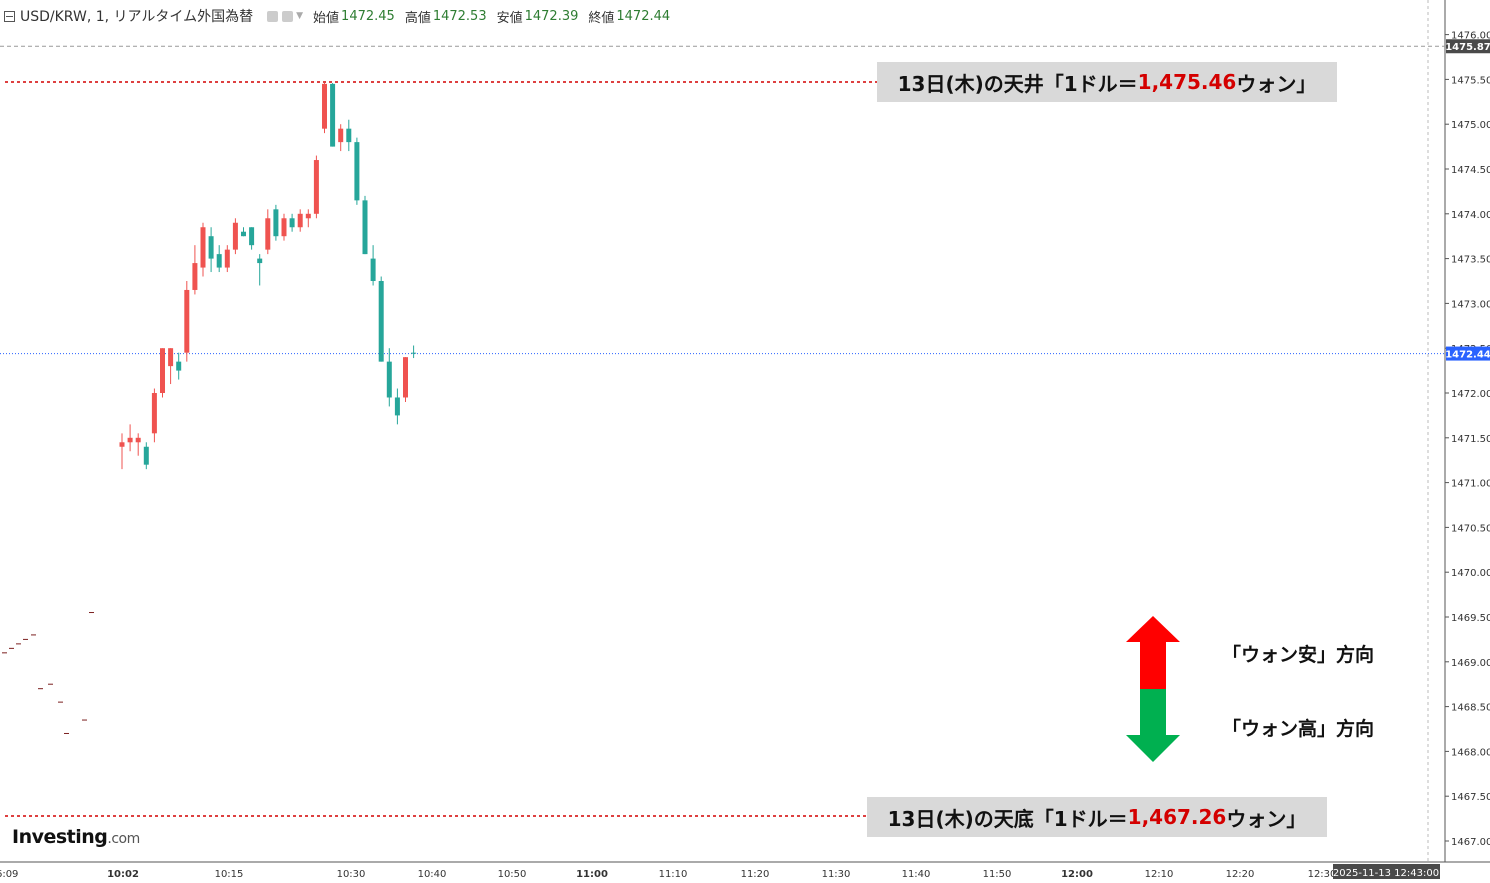 The image size is (1490, 883). I want to click on up-arrow-icon, so click(1153, 652).